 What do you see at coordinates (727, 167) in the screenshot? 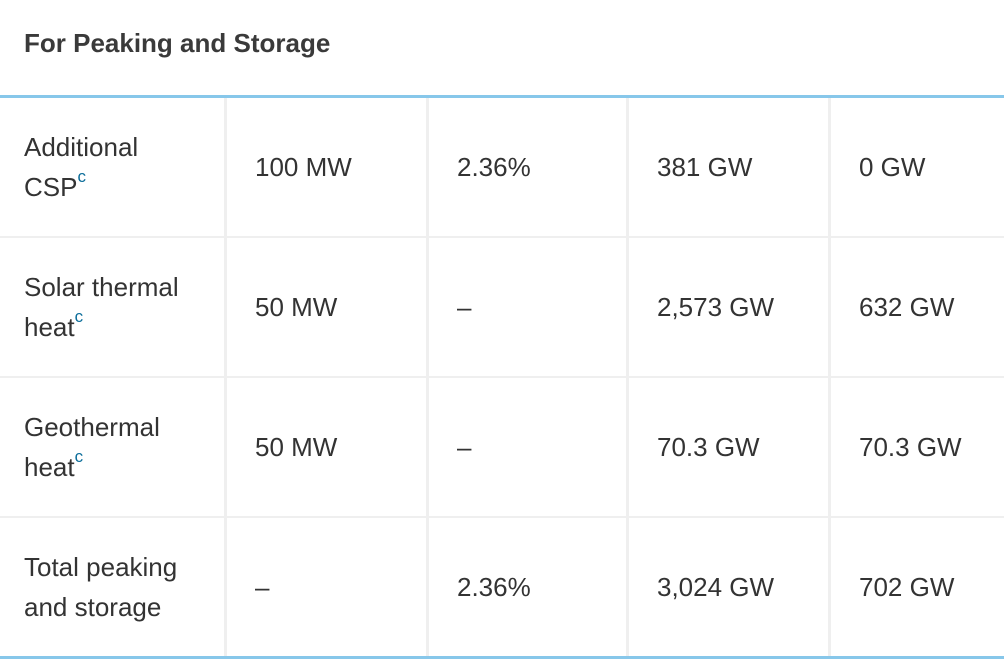
I see `table-cell: 381 GW` at bounding box center [727, 167].